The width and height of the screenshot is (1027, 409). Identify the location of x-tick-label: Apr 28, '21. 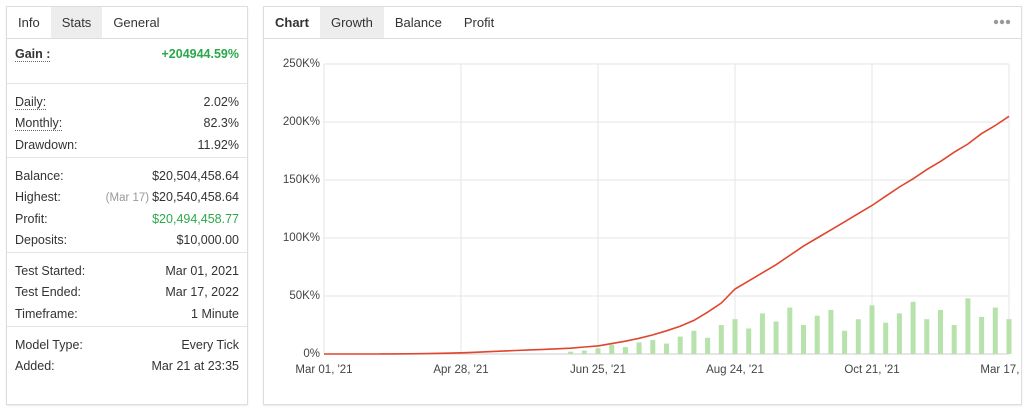
(460, 370).